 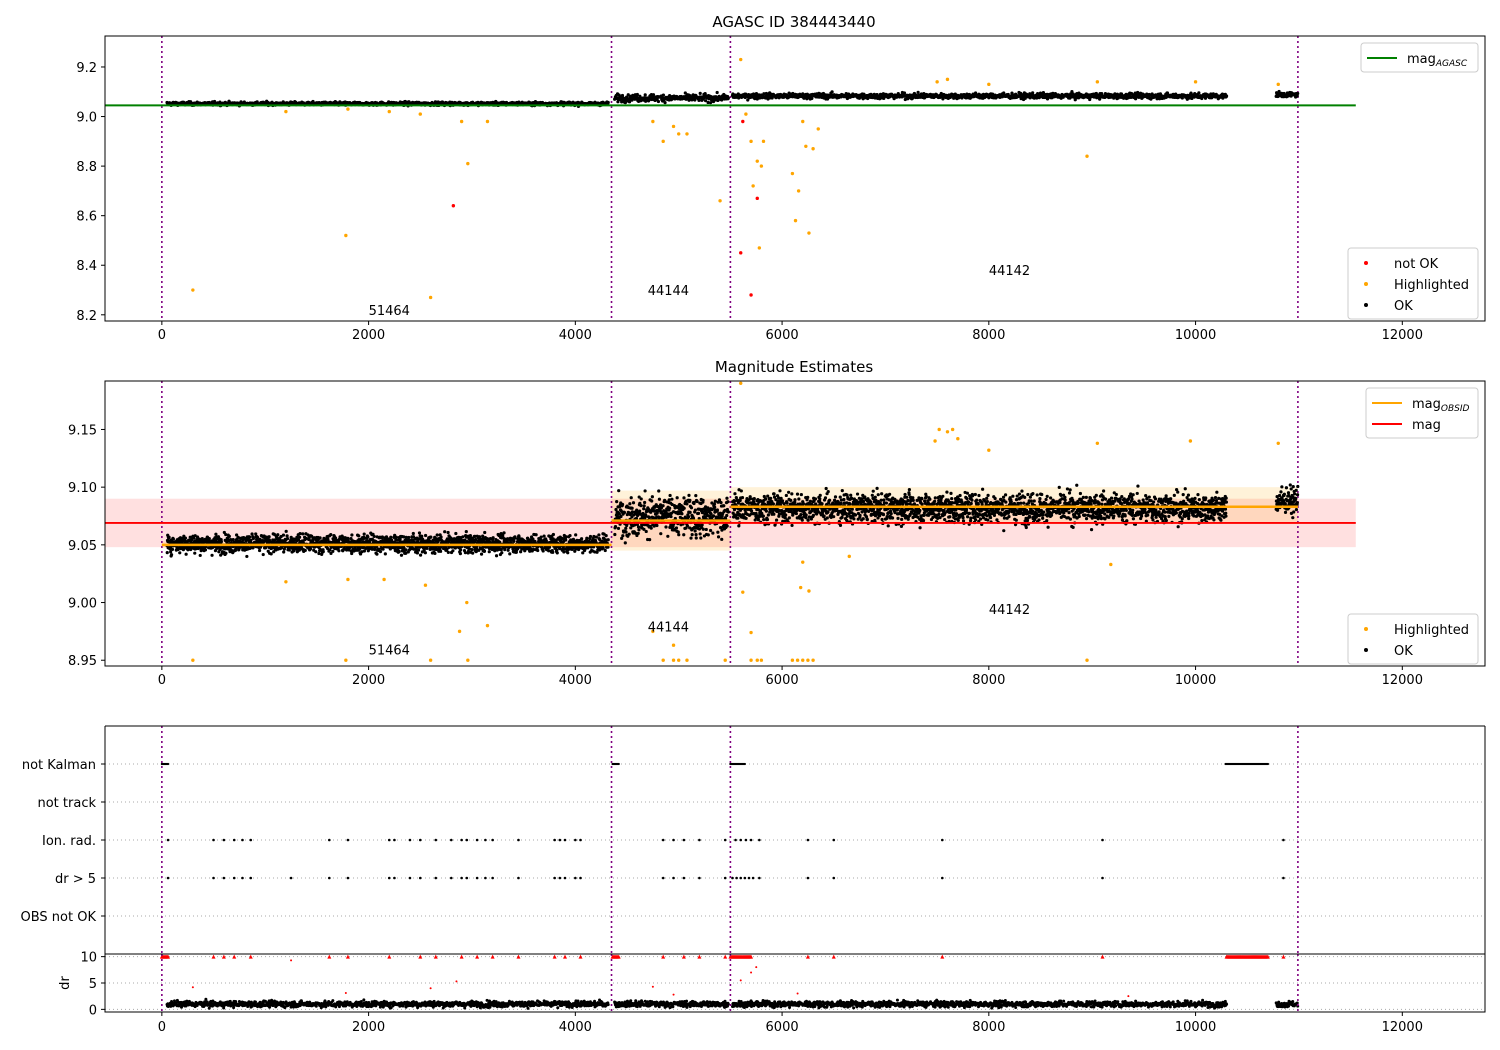 What do you see at coordinates (86, 217) in the screenshot?
I see `y-tick-label: 8.6` at bounding box center [86, 217].